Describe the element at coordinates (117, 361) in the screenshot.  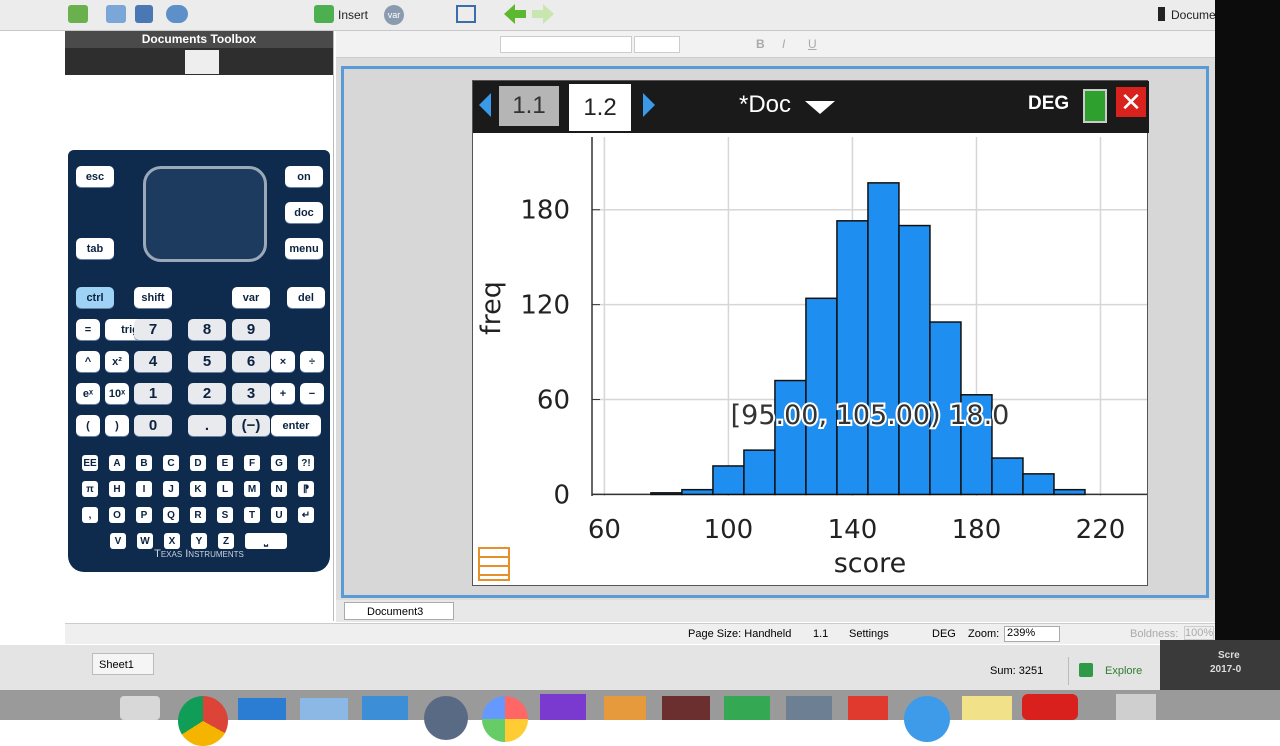
I see `key: x²` at that location.